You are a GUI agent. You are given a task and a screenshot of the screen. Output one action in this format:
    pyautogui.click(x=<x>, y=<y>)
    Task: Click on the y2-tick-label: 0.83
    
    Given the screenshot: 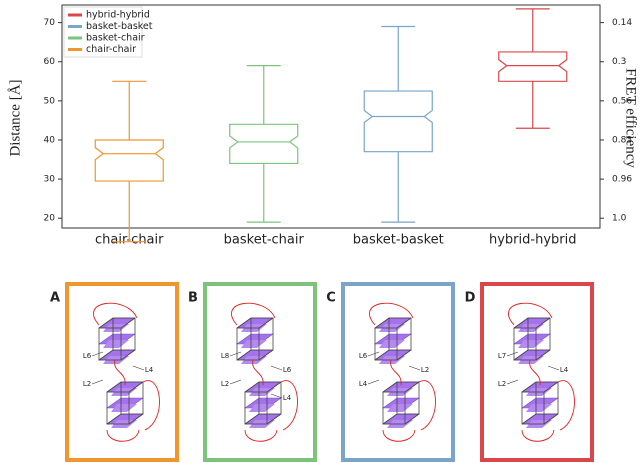 What is the action you would take?
    pyautogui.click(x=622, y=140)
    